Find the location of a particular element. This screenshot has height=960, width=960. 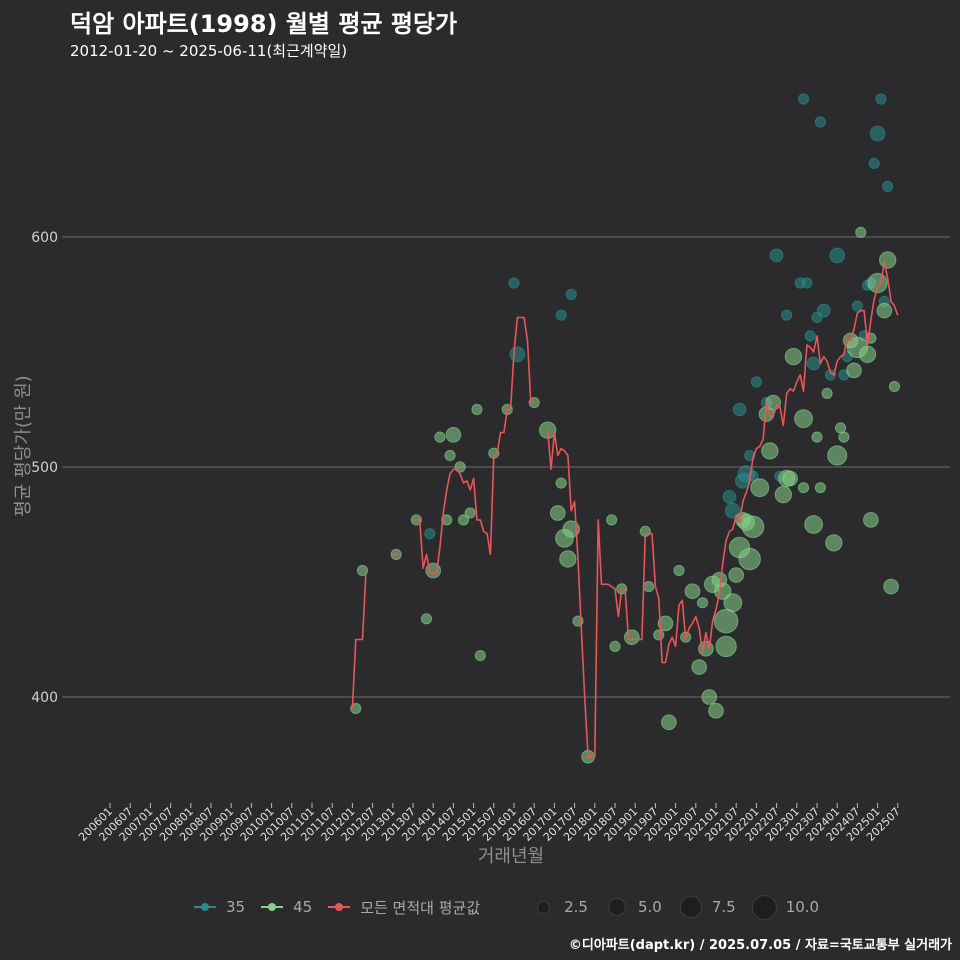

legend-item-average: 모든 면적대 평균값 is located at coordinates (403, 907).